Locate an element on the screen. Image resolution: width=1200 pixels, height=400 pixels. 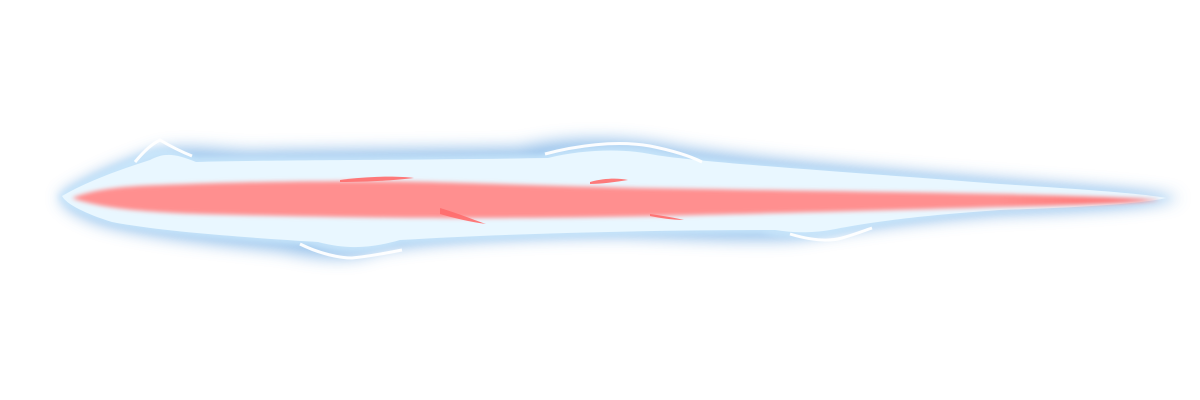
beam-highlight-bottom-right is located at coordinates (831, 234).